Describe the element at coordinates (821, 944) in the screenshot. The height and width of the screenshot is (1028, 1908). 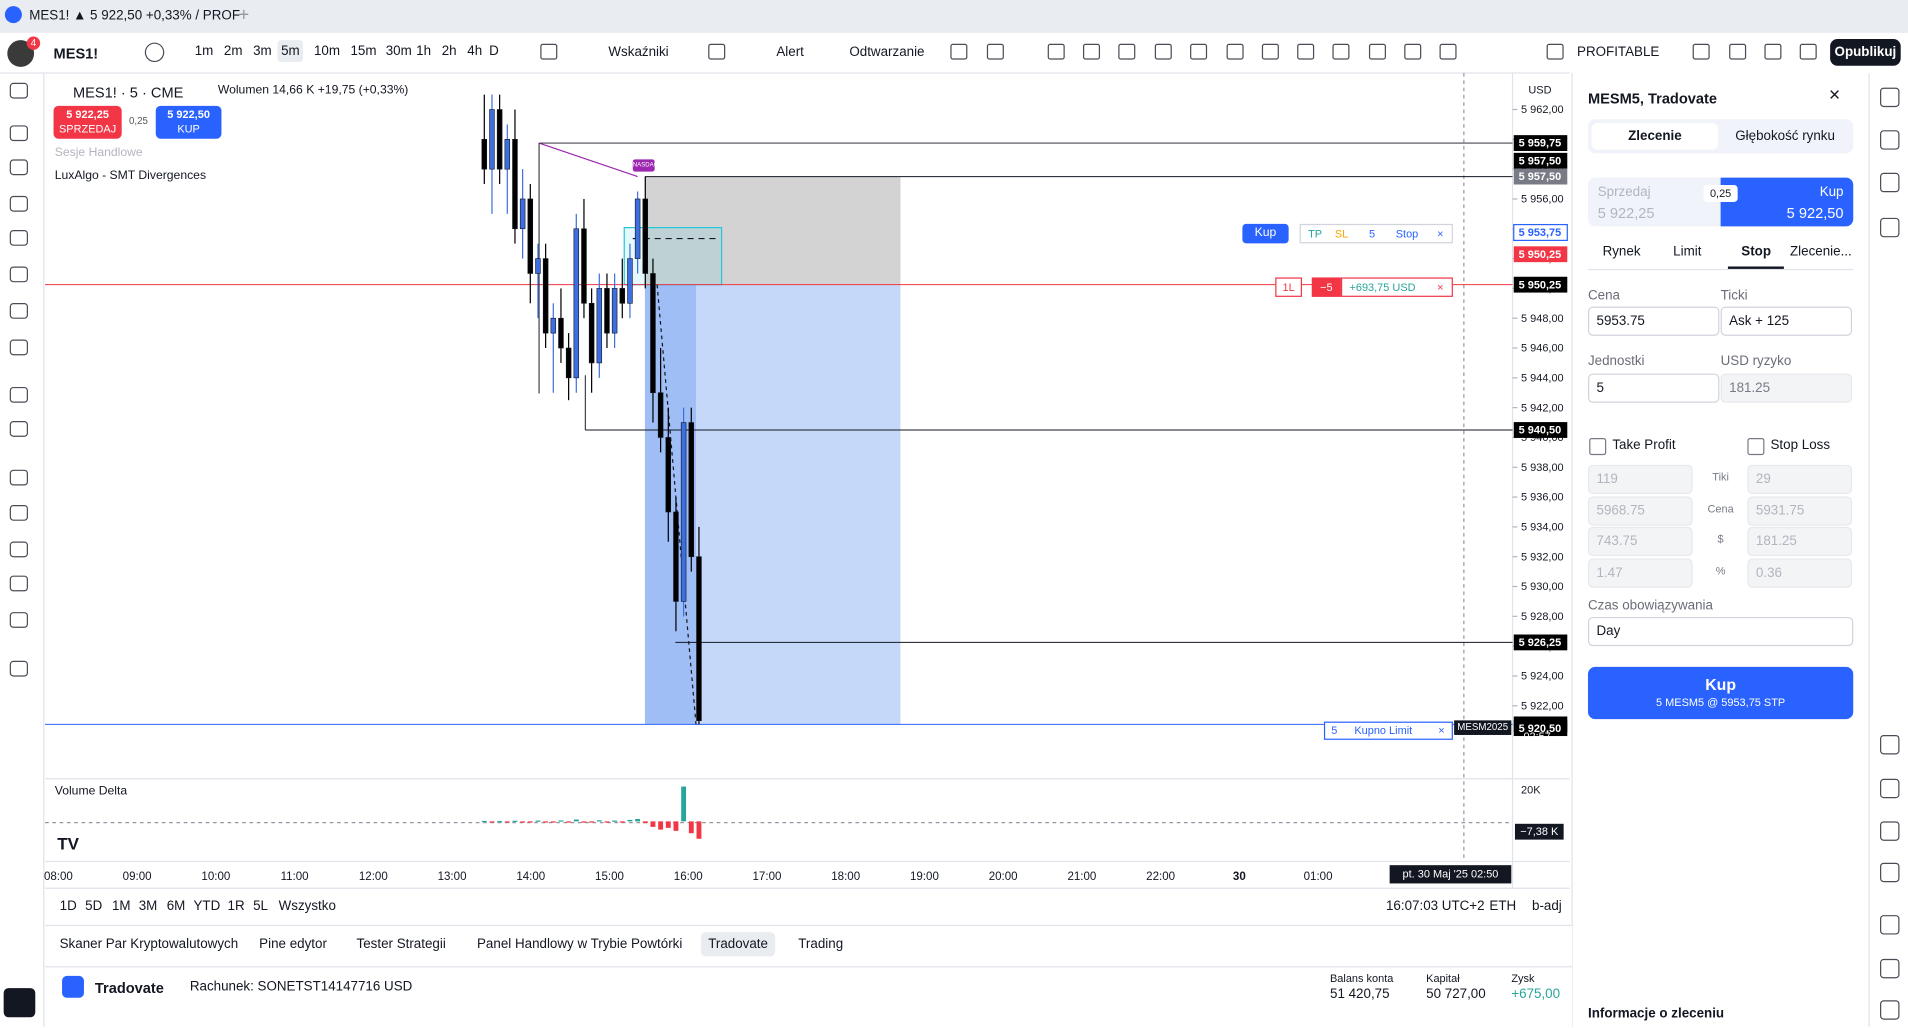
I see `panel-tab: Trading` at that location.